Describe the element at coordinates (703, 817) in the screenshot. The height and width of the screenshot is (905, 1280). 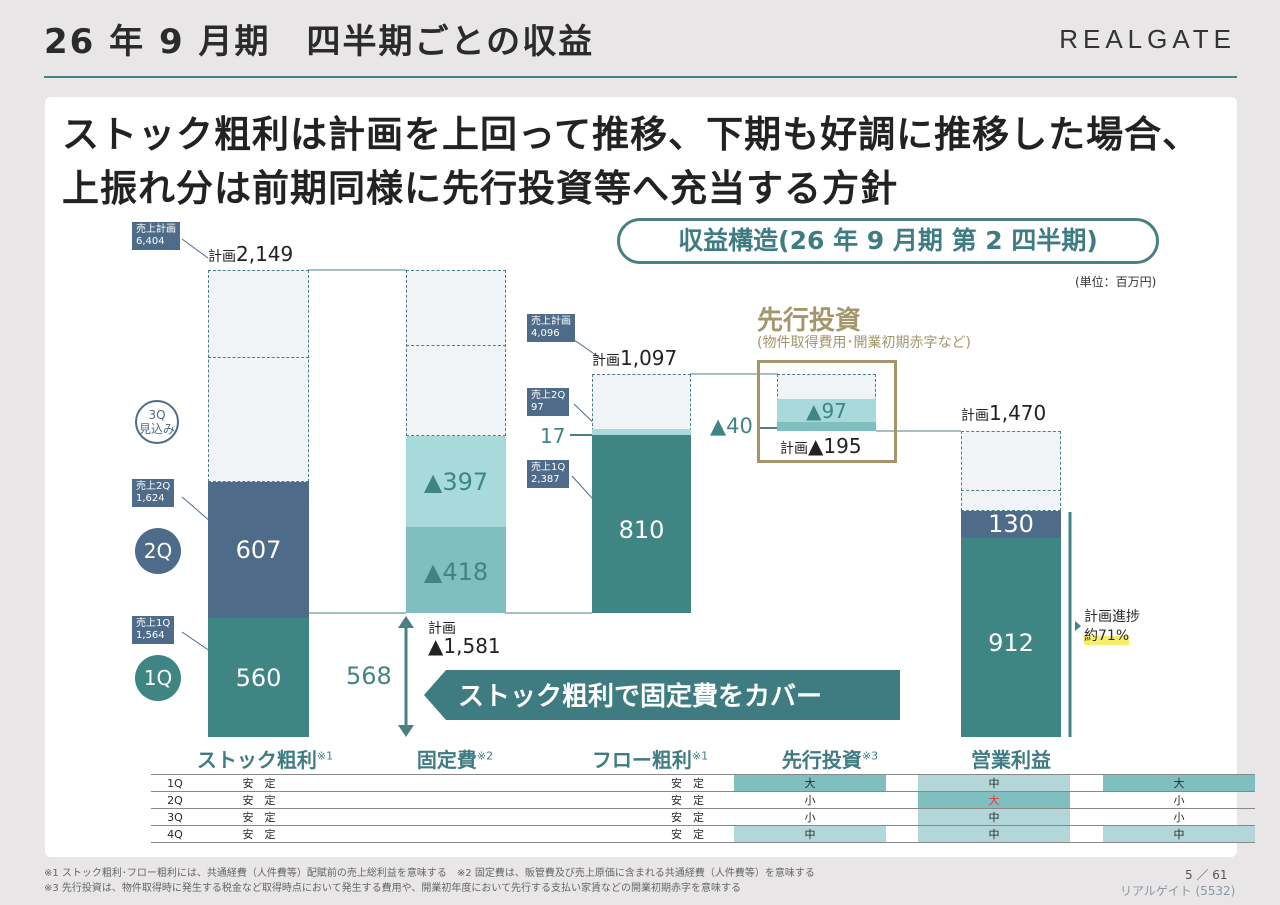
I see `table-row: 3Q 安 定 安 定 小 中 小` at that location.